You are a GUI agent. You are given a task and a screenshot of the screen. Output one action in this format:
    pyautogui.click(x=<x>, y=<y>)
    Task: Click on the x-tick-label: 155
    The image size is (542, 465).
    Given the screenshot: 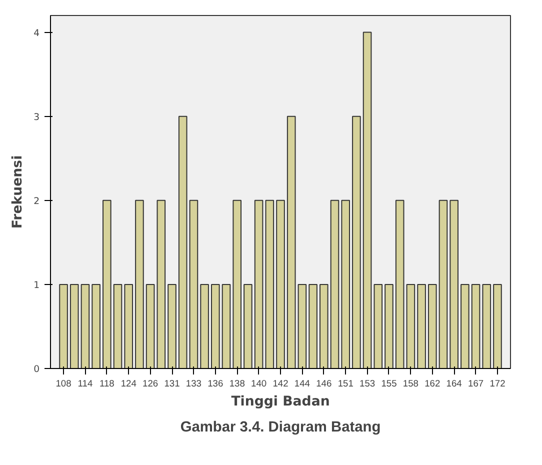 What is the action you would take?
    pyautogui.click(x=389, y=383)
    